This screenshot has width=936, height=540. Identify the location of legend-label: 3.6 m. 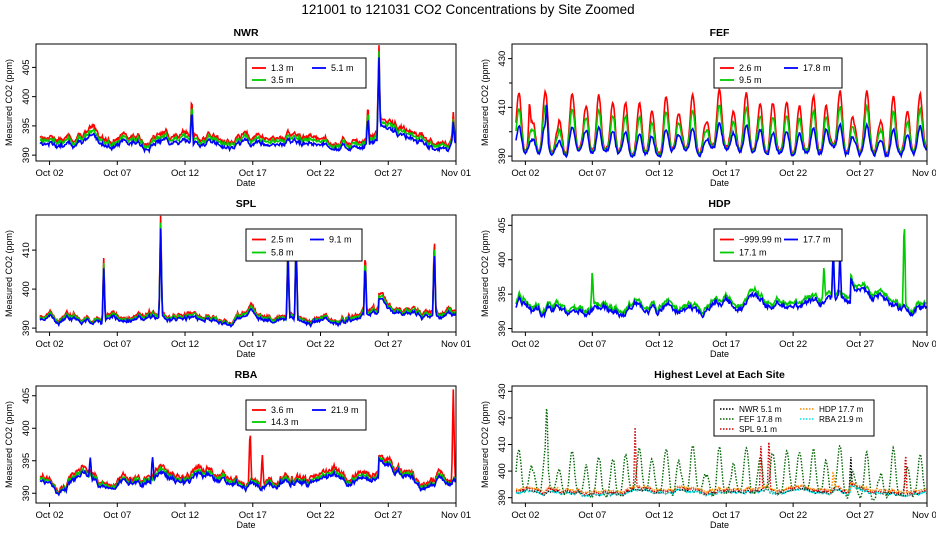
(282, 410).